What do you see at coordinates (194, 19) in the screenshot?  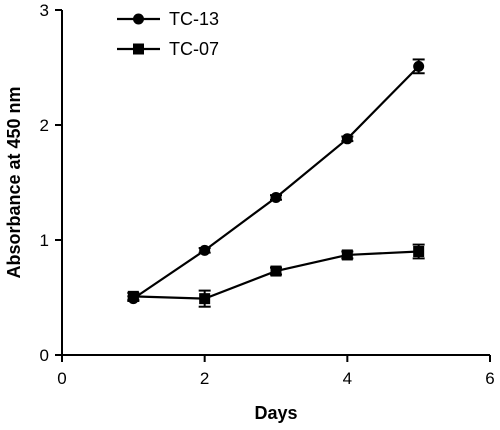 I see `legend-label: TC-13` at bounding box center [194, 19].